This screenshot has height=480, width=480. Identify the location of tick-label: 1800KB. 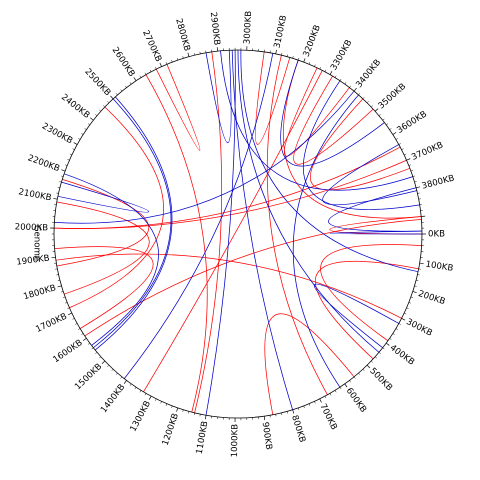
(39, 292).